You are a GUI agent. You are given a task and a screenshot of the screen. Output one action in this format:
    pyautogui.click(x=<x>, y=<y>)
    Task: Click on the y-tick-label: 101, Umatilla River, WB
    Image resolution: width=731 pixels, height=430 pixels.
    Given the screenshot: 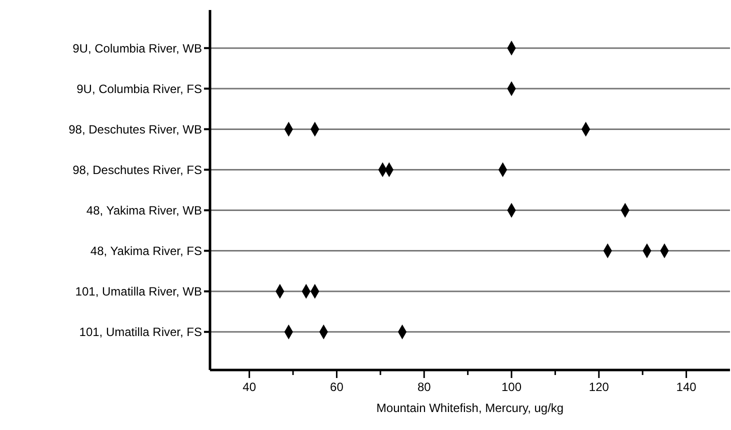 What is the action you would take?
    pyautogui.click(x=138, y=291)
    